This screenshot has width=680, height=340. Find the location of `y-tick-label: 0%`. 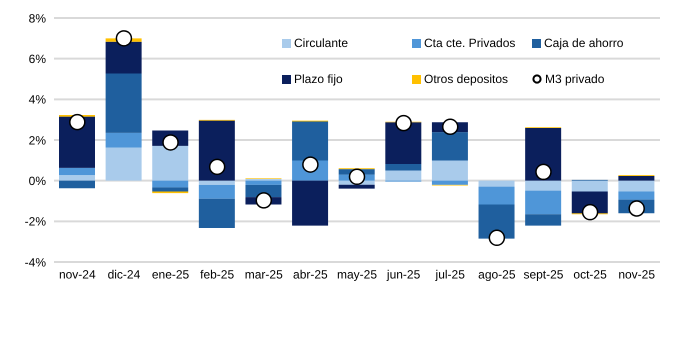

y-tick-label: 0% is located at coordinates (37, 181).